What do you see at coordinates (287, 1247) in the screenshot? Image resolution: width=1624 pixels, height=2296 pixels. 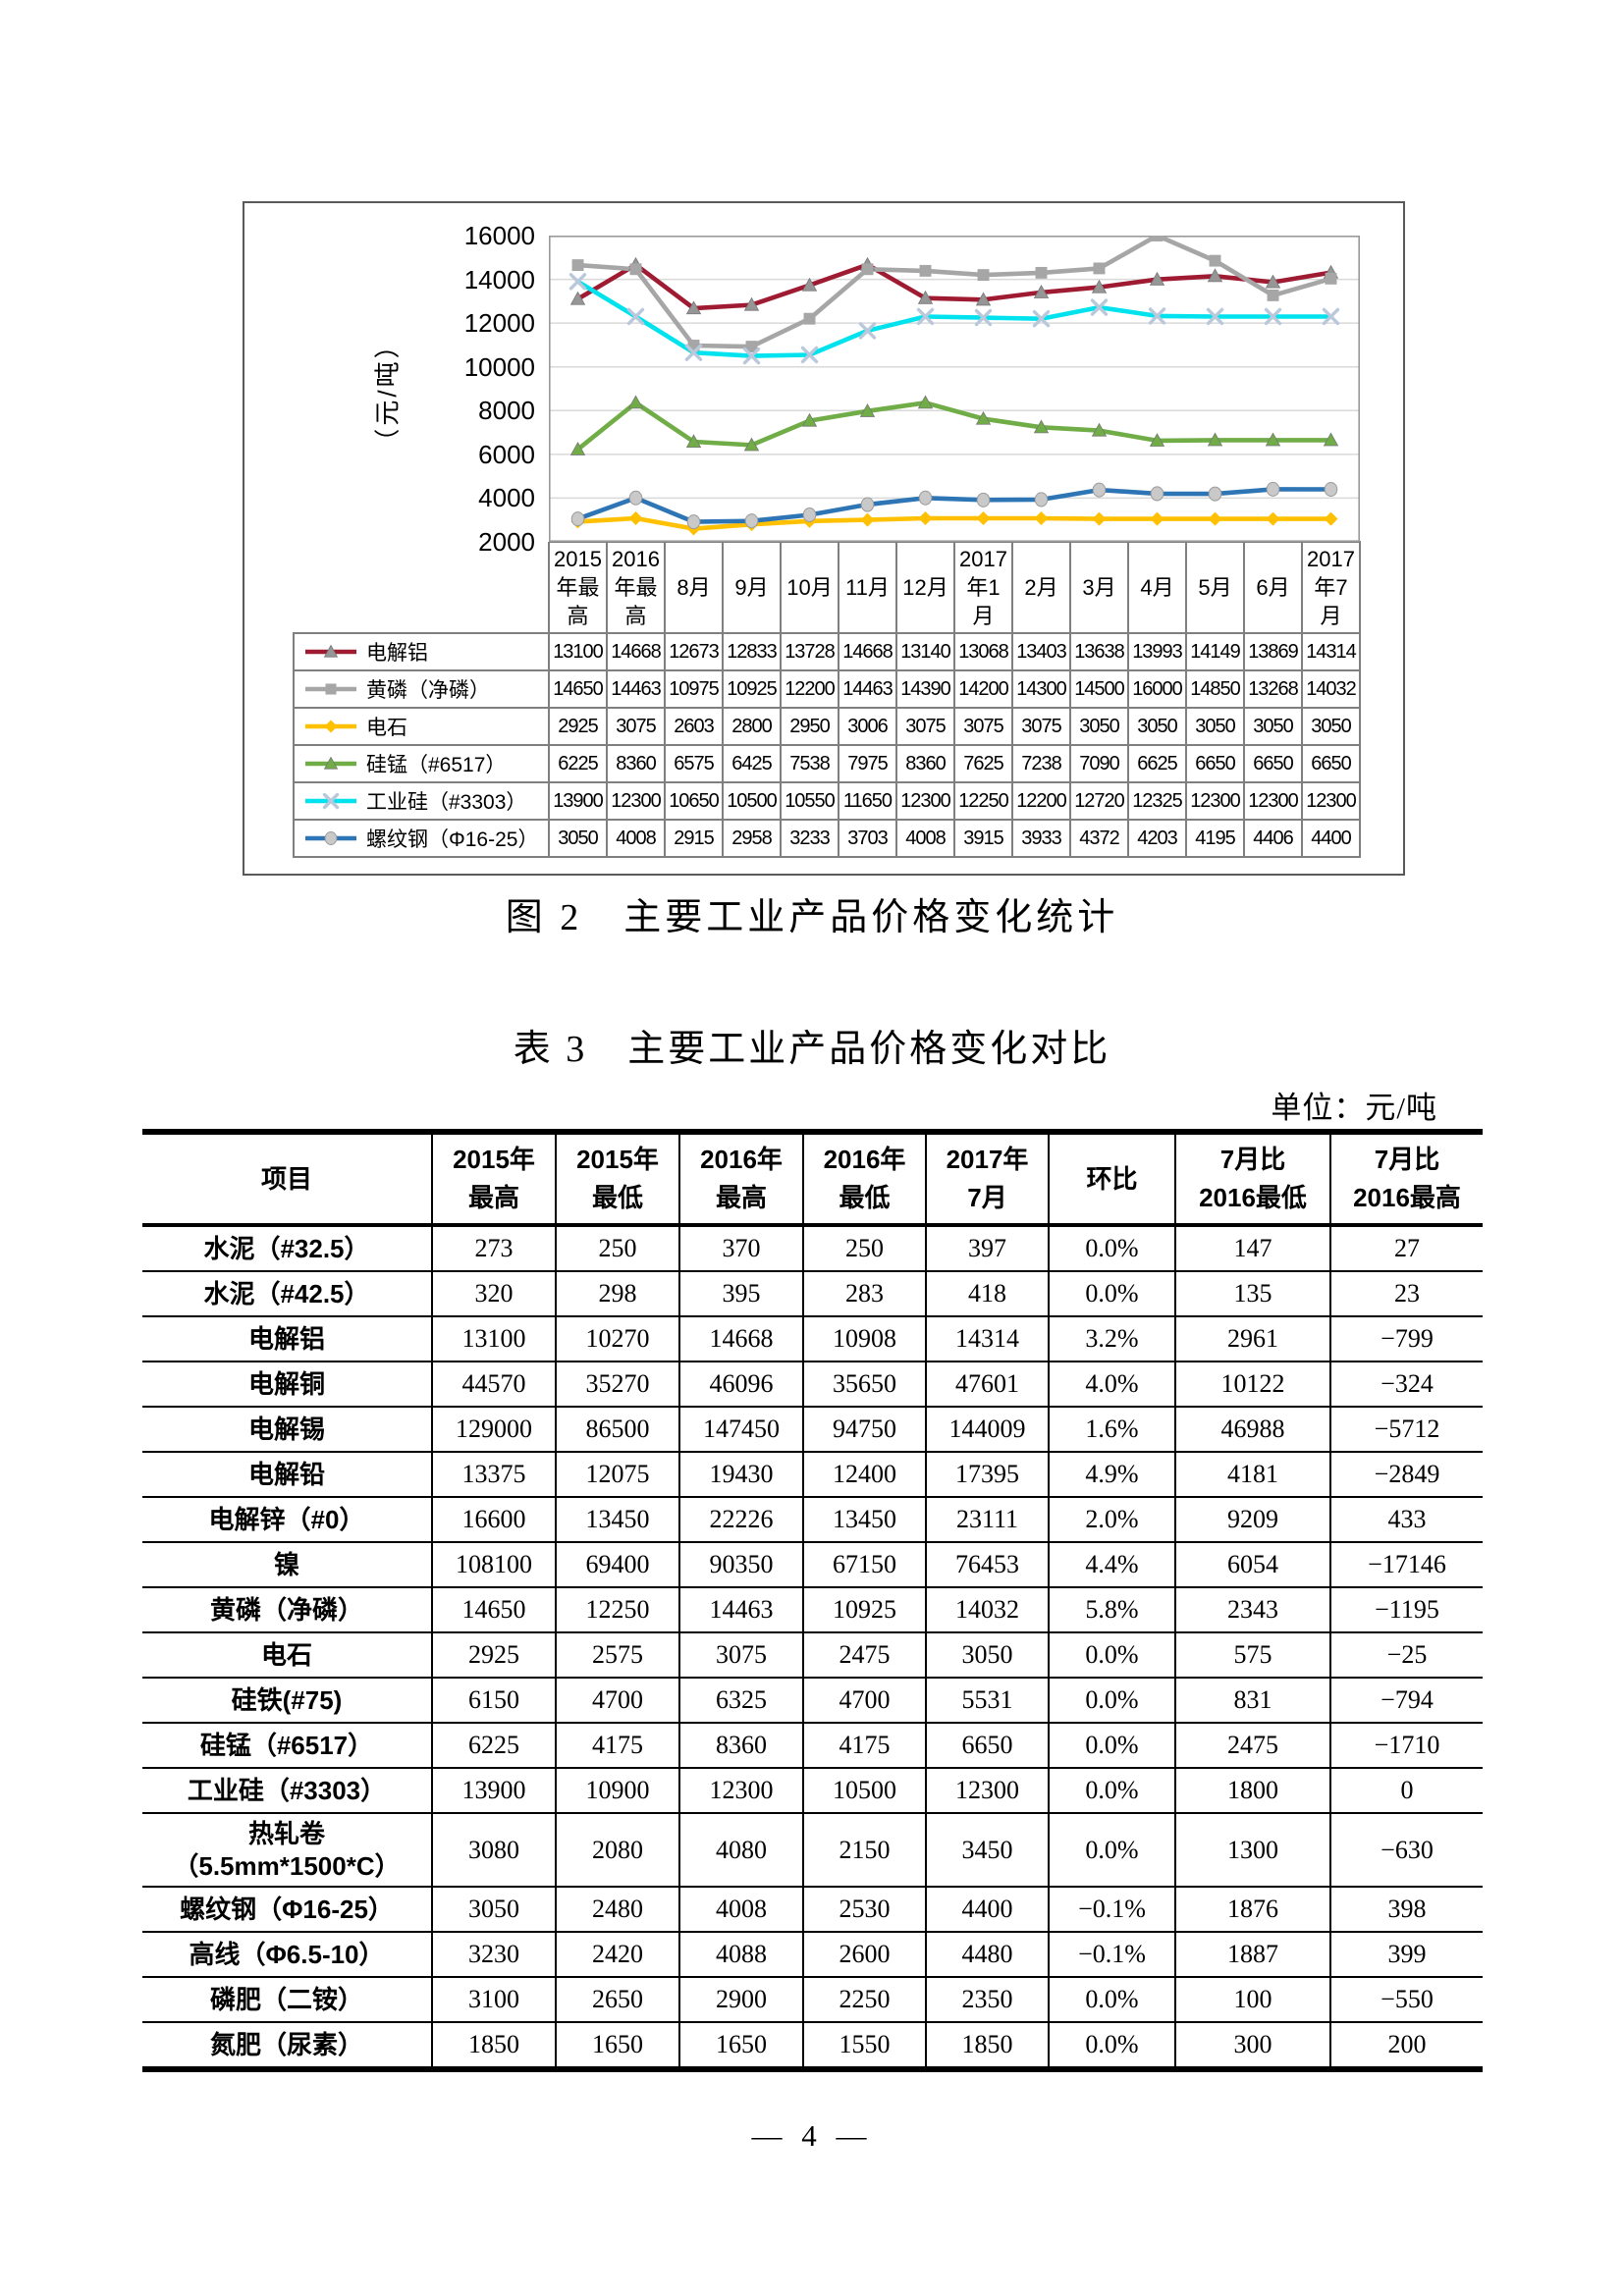 I see `row-label-cell: 水泥（#32.5）` at bounding box center [287, 1247].